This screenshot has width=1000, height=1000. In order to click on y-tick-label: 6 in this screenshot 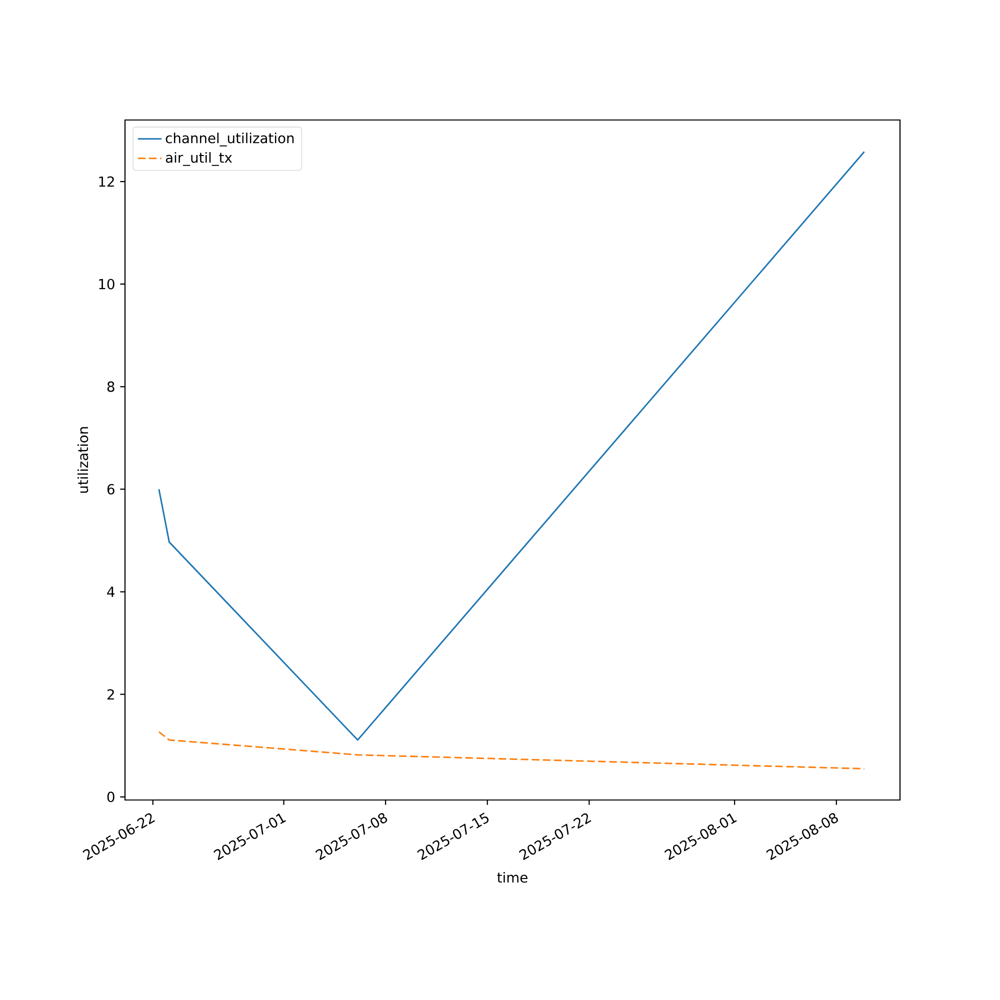, I will do `click(110, 489)`.